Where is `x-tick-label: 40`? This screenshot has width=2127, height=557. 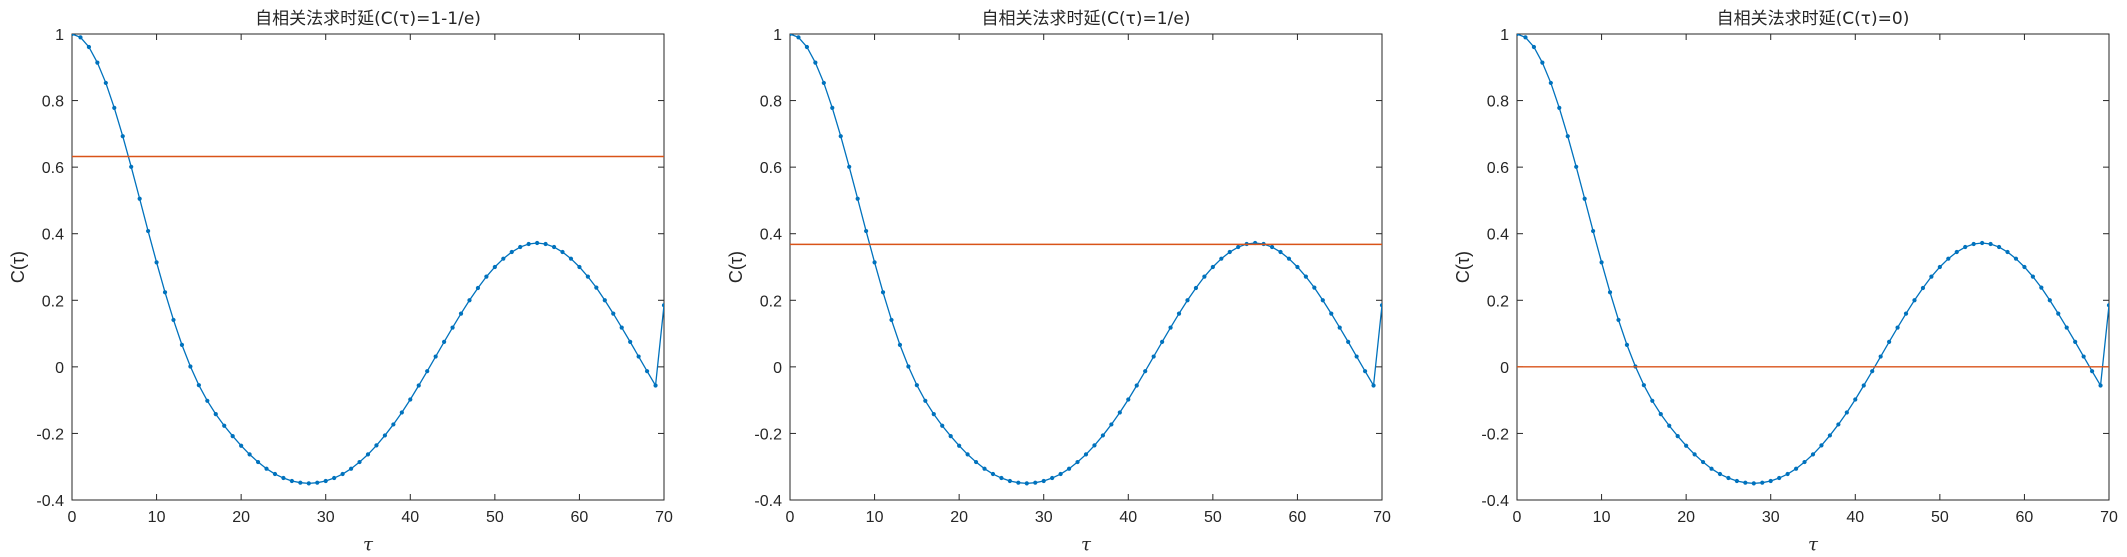
x-tick-label: 40 is located at coordinates (1855, 517).